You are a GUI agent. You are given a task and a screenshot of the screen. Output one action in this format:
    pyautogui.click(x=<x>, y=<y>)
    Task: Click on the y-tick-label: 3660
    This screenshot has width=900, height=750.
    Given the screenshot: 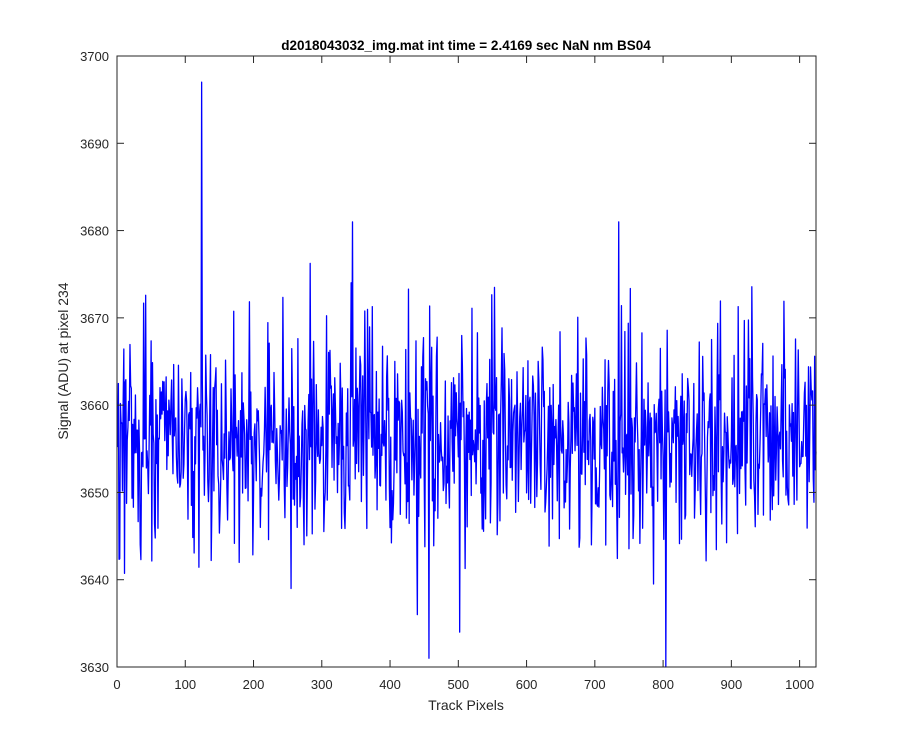 What is the action you would take?
    pyautogui.click(x=94, y=405)
    